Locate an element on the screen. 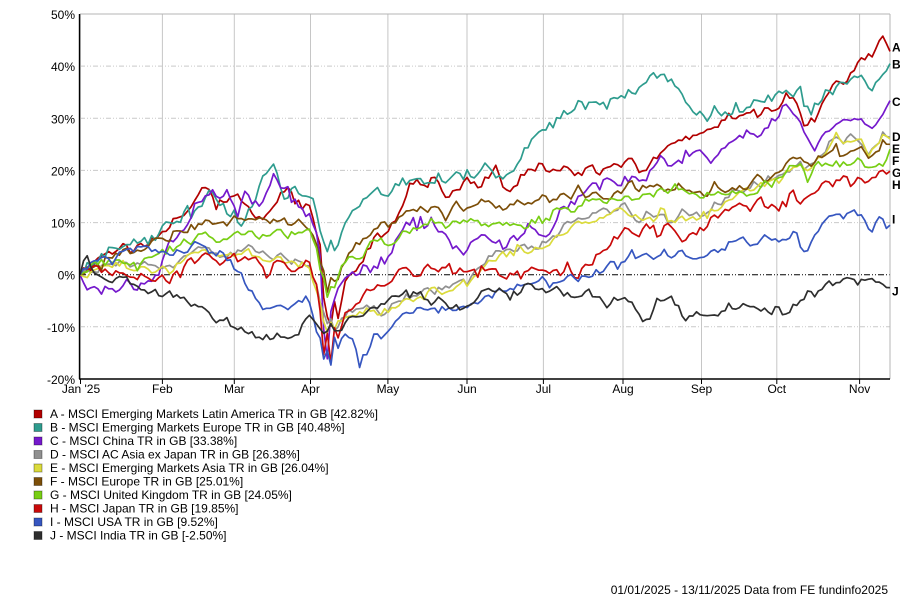 This screenshot has width=900, height=603. svg-text: Jul is located at coordinates (543, 389).